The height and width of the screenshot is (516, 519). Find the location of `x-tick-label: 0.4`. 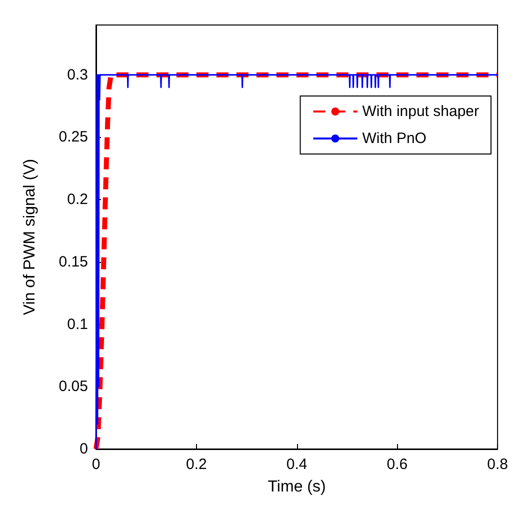

x-tick-label: 0.4 is located at coordinates (297, 464).